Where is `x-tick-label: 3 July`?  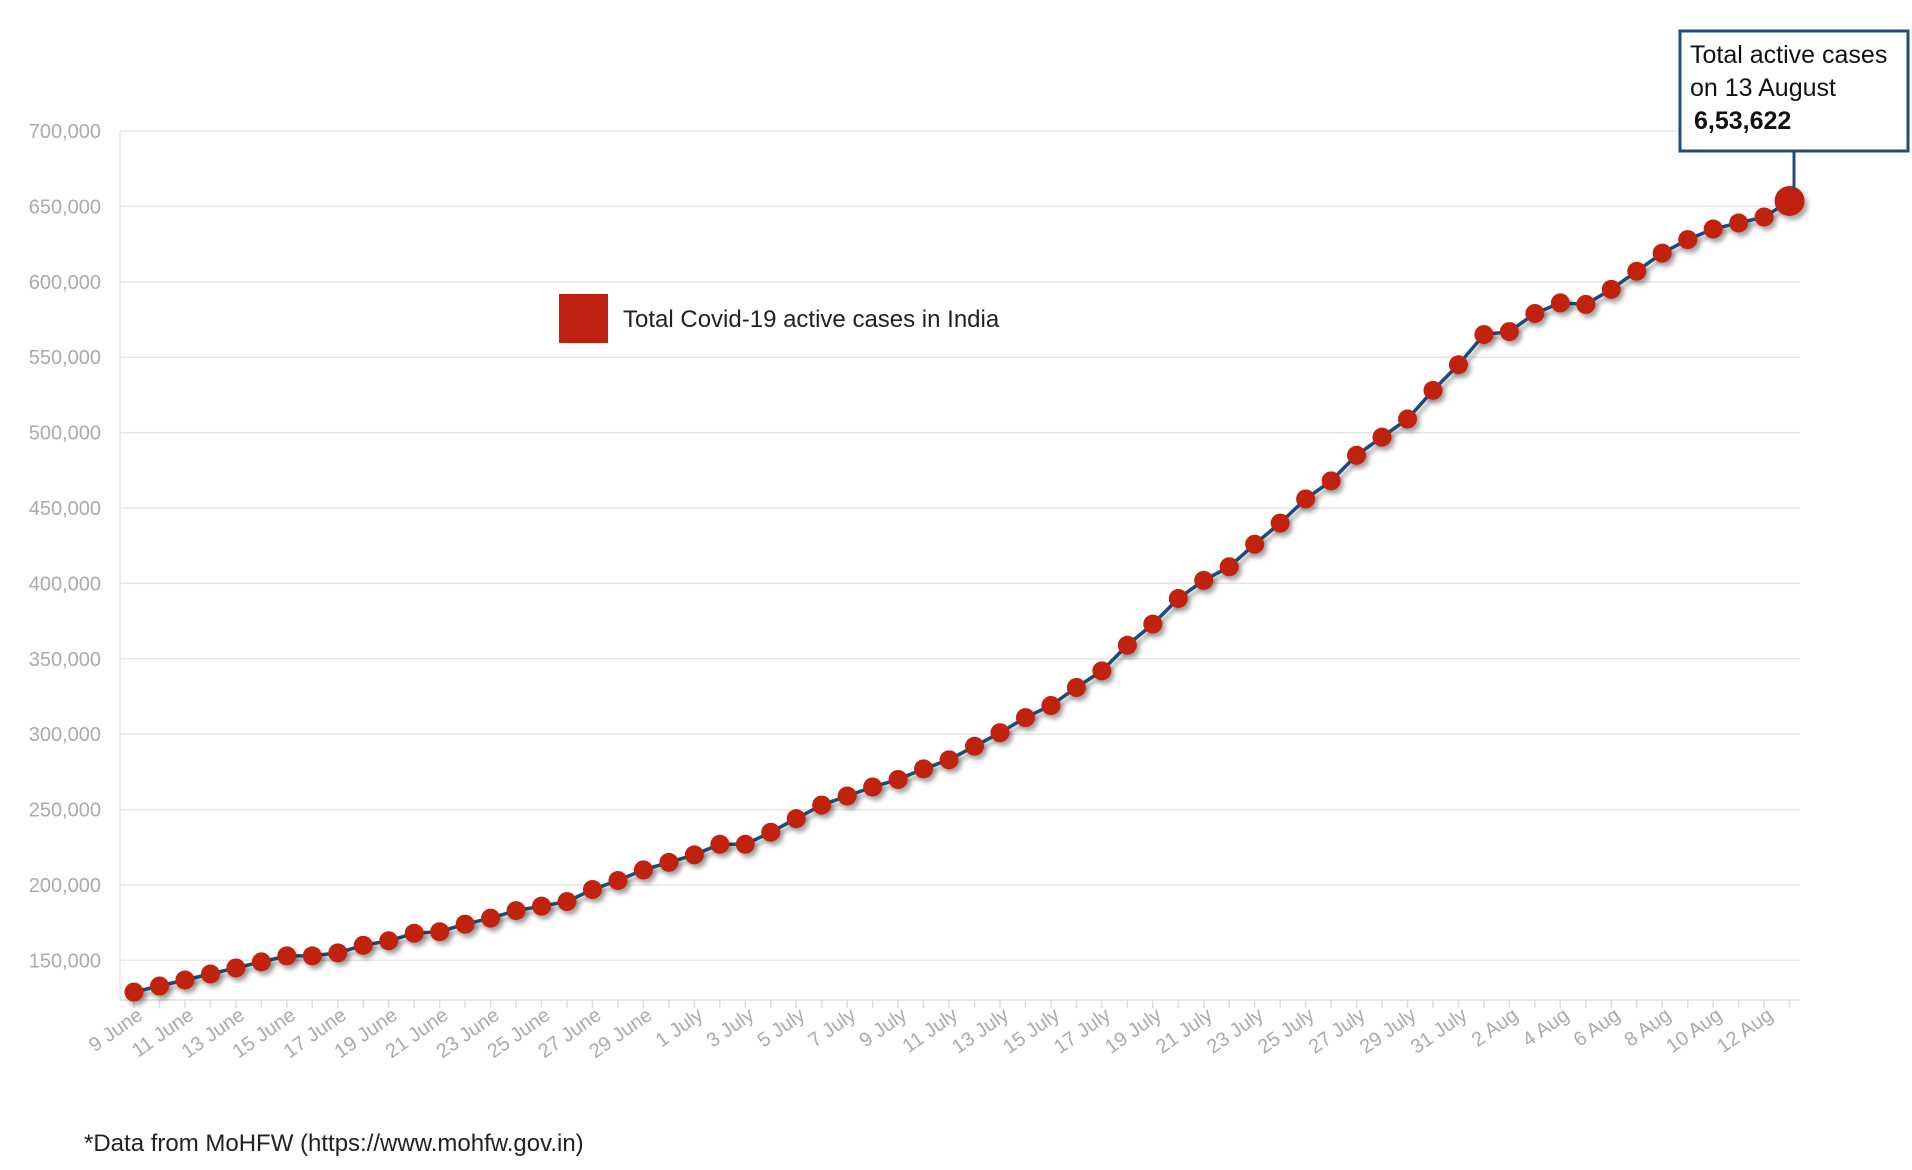 x-tick-label: 3 July is located at coordinates (730, 1028).